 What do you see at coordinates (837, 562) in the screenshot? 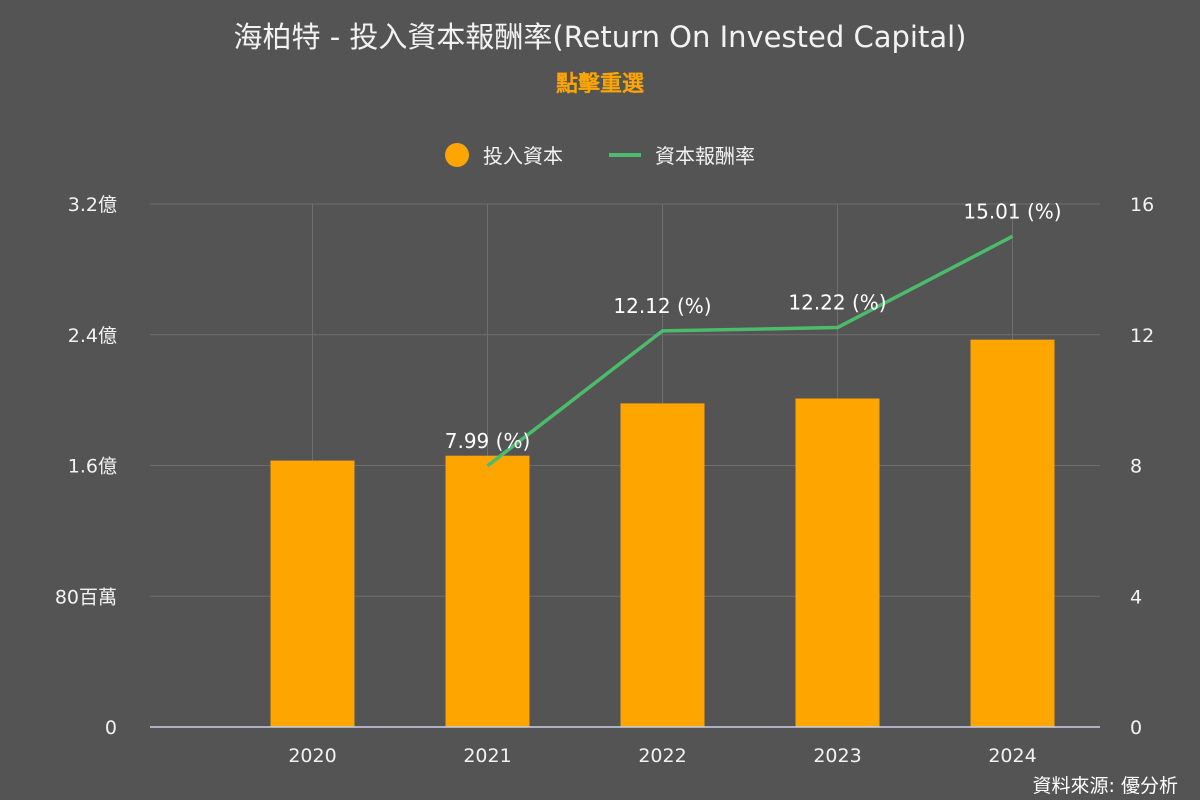
I see `bar-2023` at bounding box center [837, 562].